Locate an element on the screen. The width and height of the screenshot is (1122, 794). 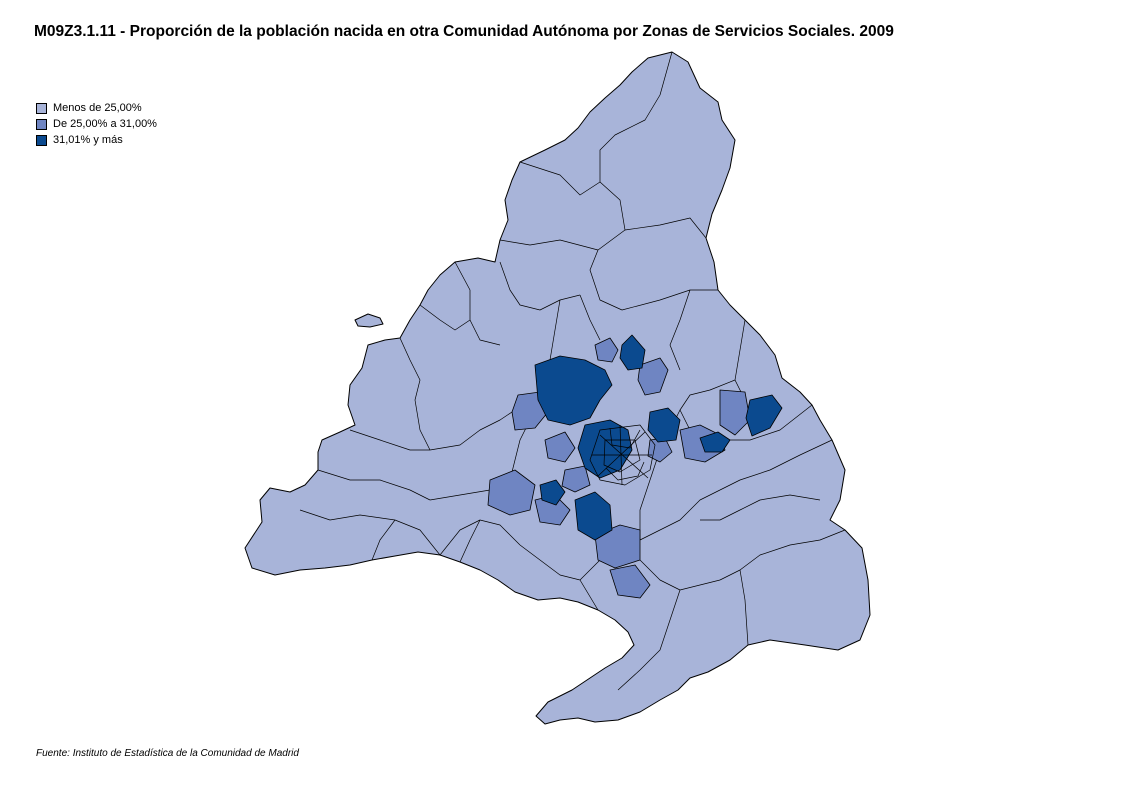
legend-swatch-mid is located at coordinates (41, 124).